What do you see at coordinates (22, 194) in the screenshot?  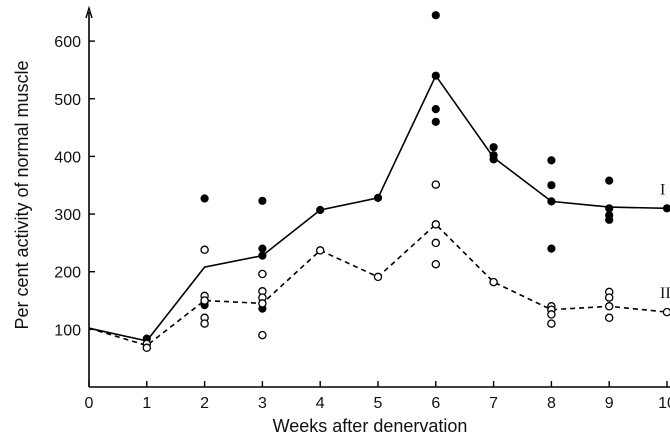 I see `y-axis-title: Per cent activity of normal muscle` at bounding box center [22, 194].